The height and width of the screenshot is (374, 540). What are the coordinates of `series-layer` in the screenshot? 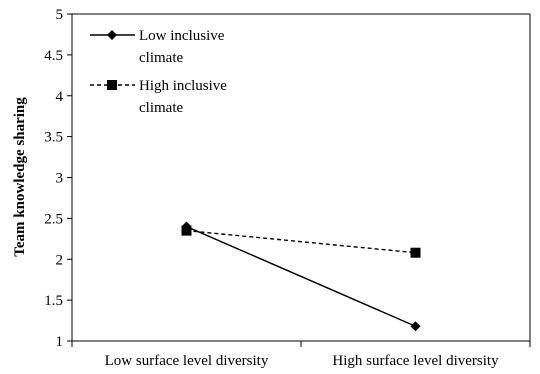 It's located at (301, 276).